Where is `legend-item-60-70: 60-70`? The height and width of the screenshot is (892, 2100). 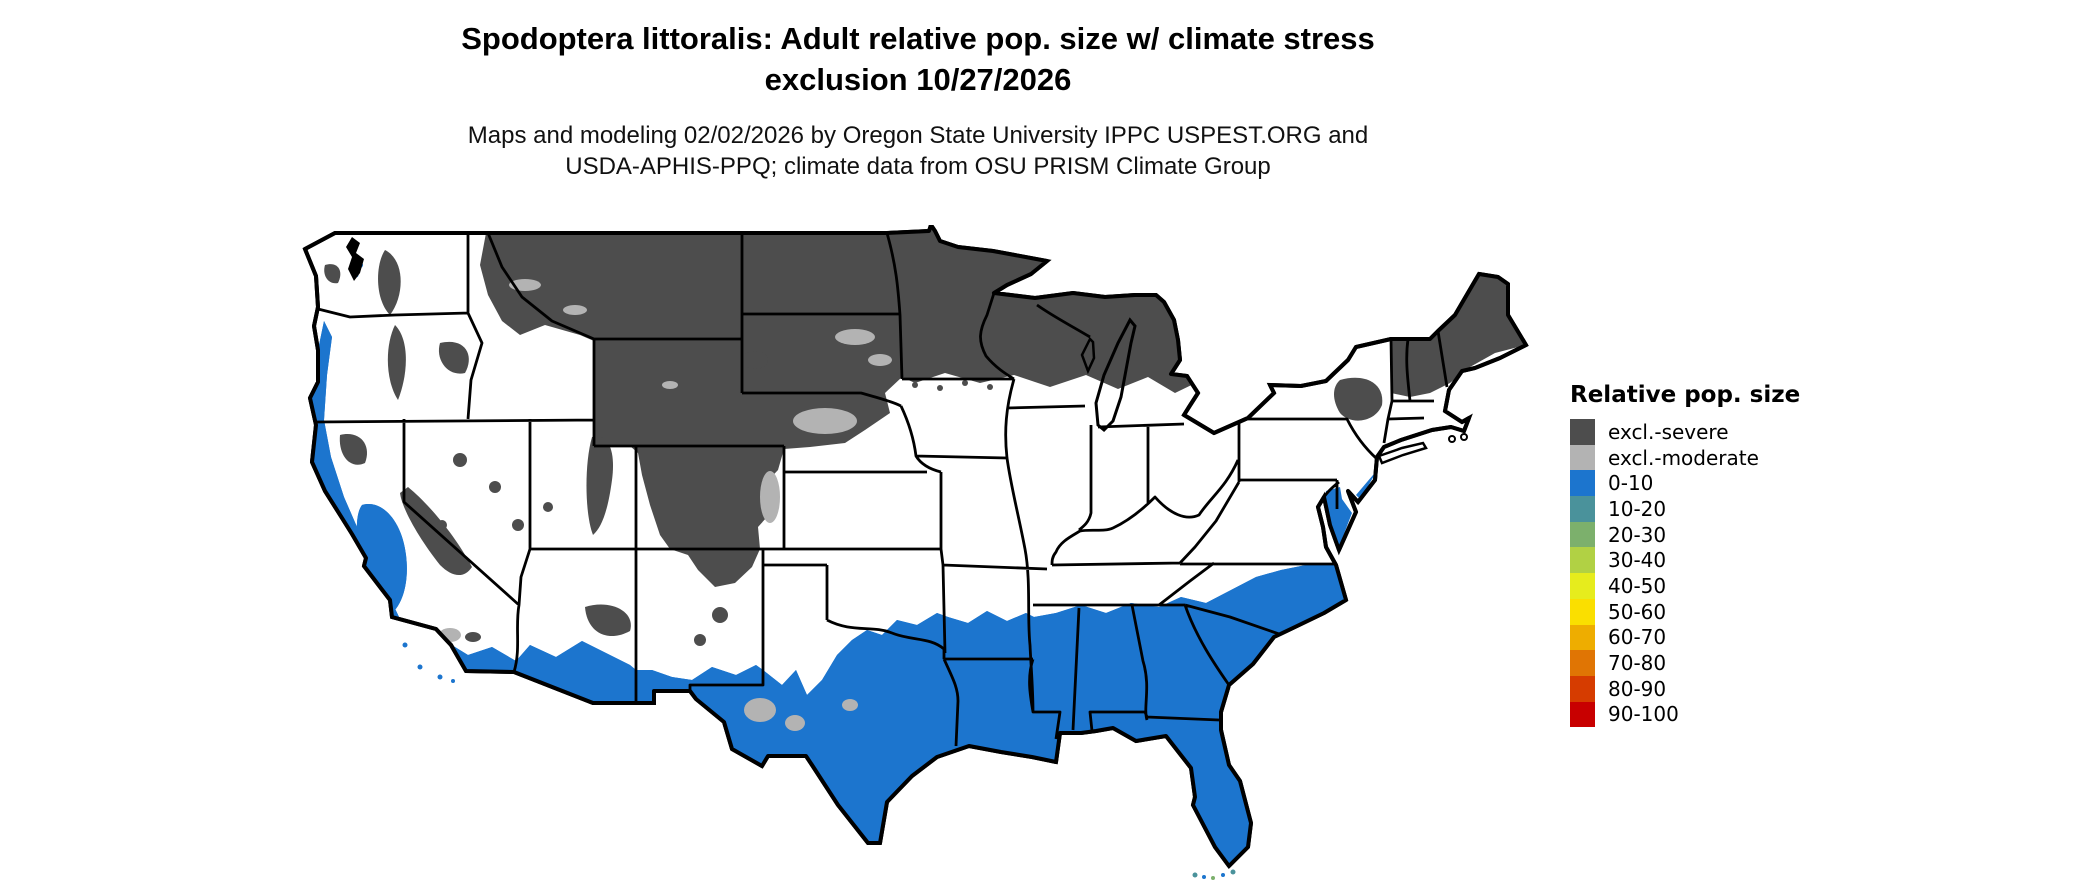 legend-item-60-70: 60-70 is located at coordinates (1720, 637).